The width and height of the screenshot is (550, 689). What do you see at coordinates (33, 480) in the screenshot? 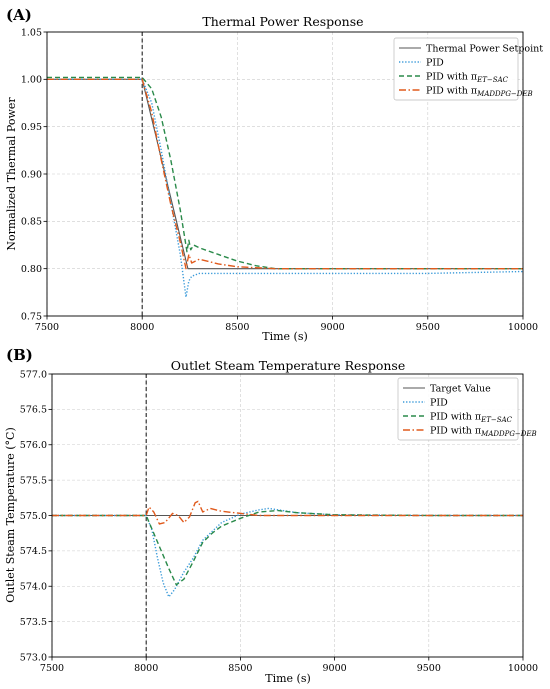
I see `y-tick-label: 575.5` at bounding box center [33, 480].